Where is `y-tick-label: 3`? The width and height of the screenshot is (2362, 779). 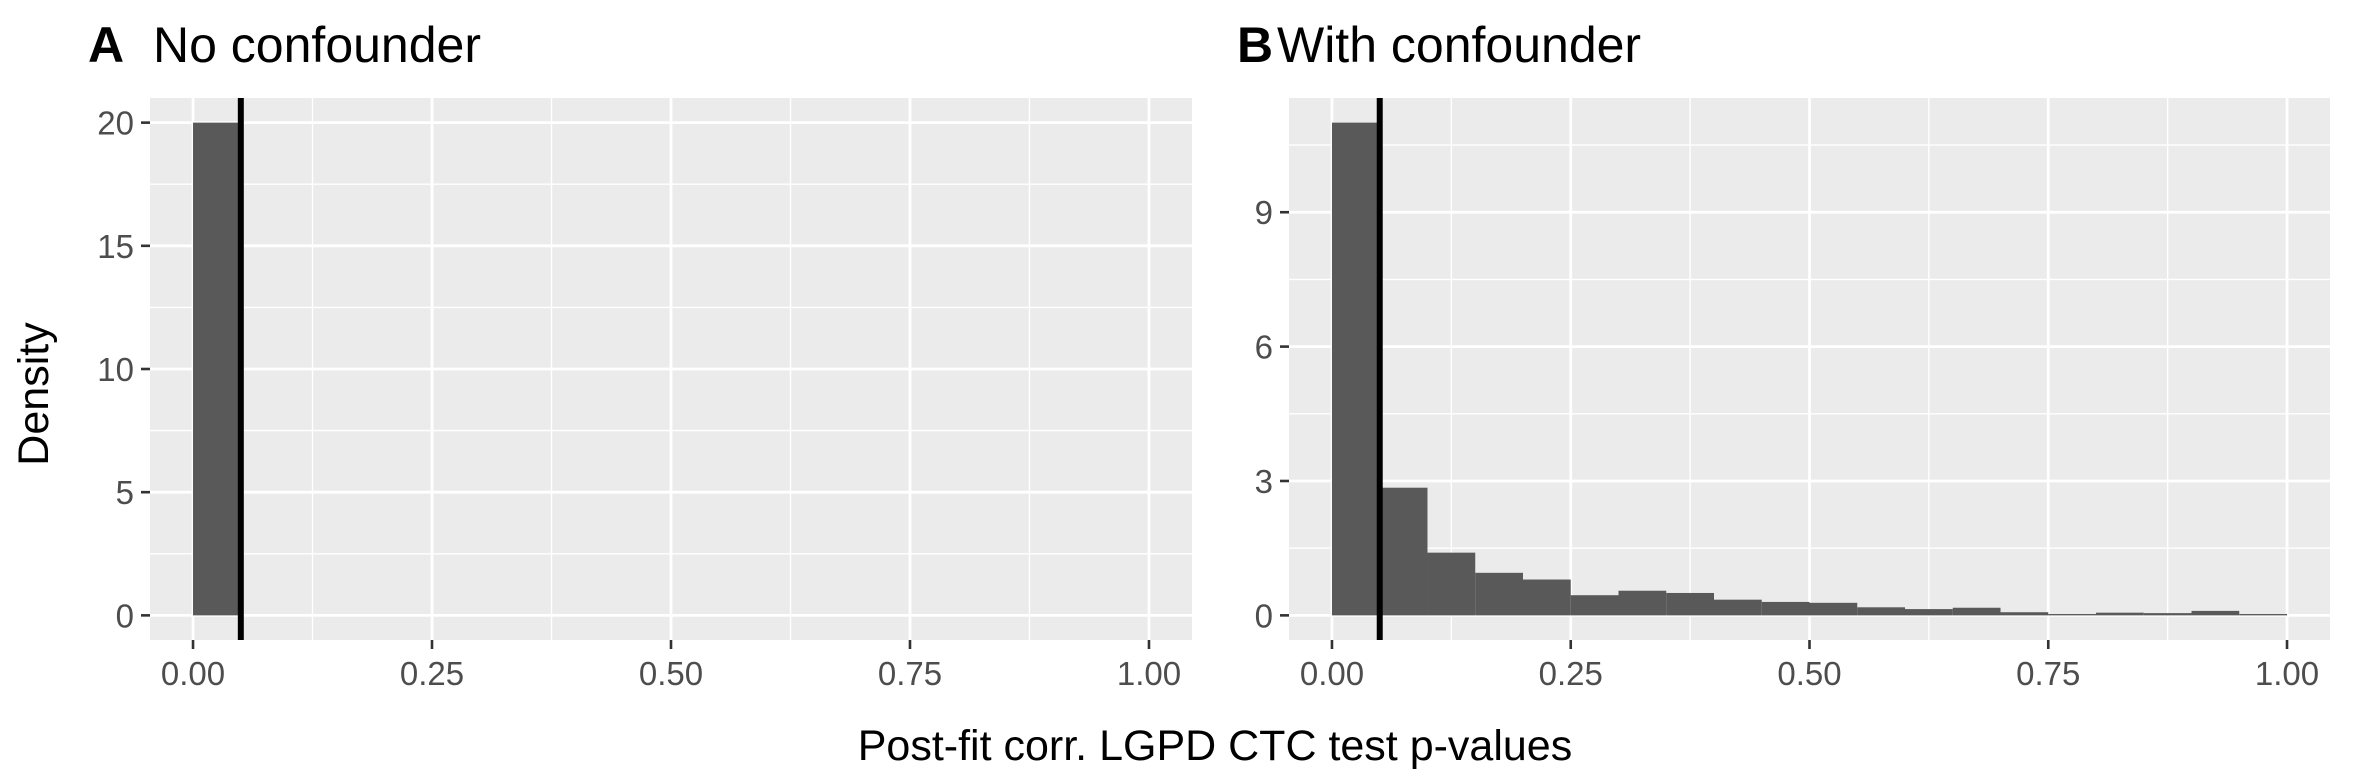 y-tick-label: 3 is located at coordinates (1264, 481).